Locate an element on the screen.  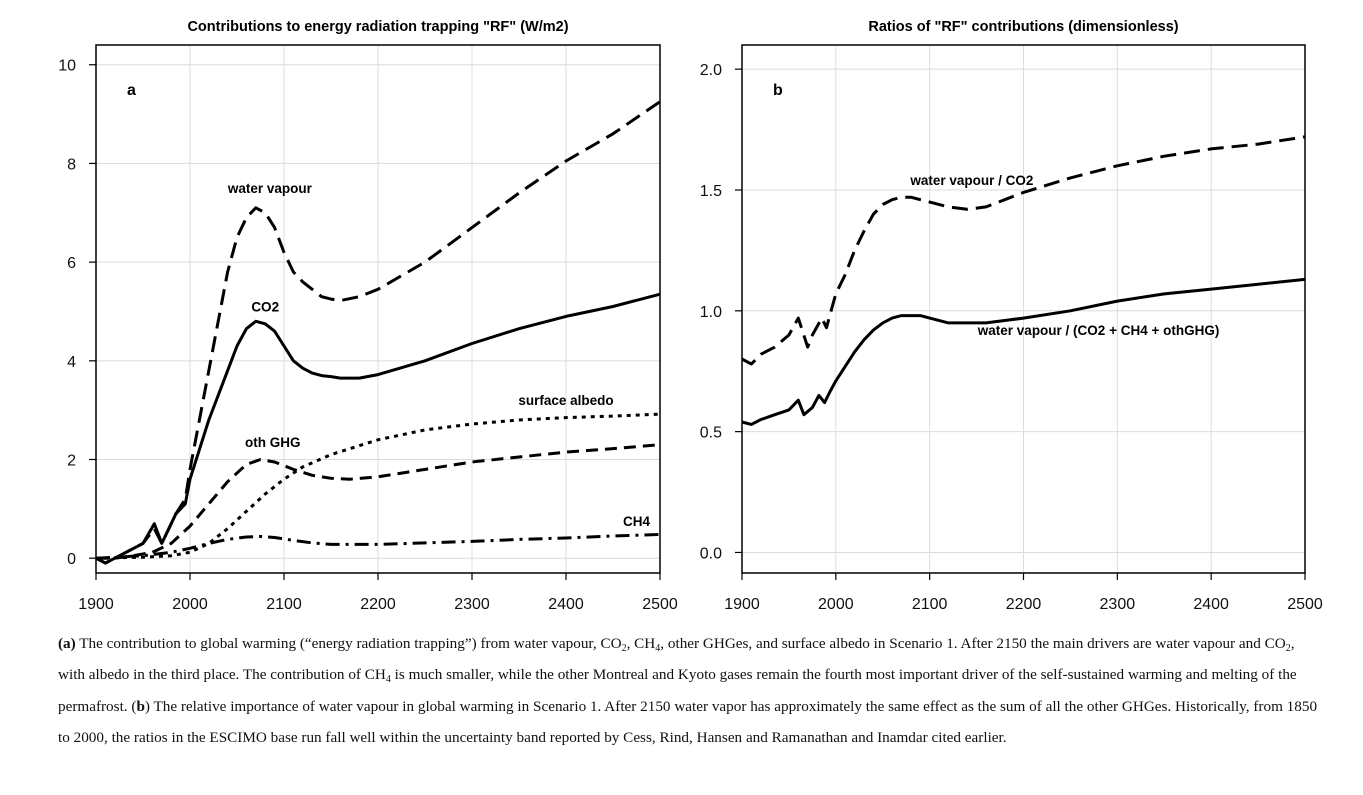
y-tick-label: 4 is located at coordinates (71, 362).